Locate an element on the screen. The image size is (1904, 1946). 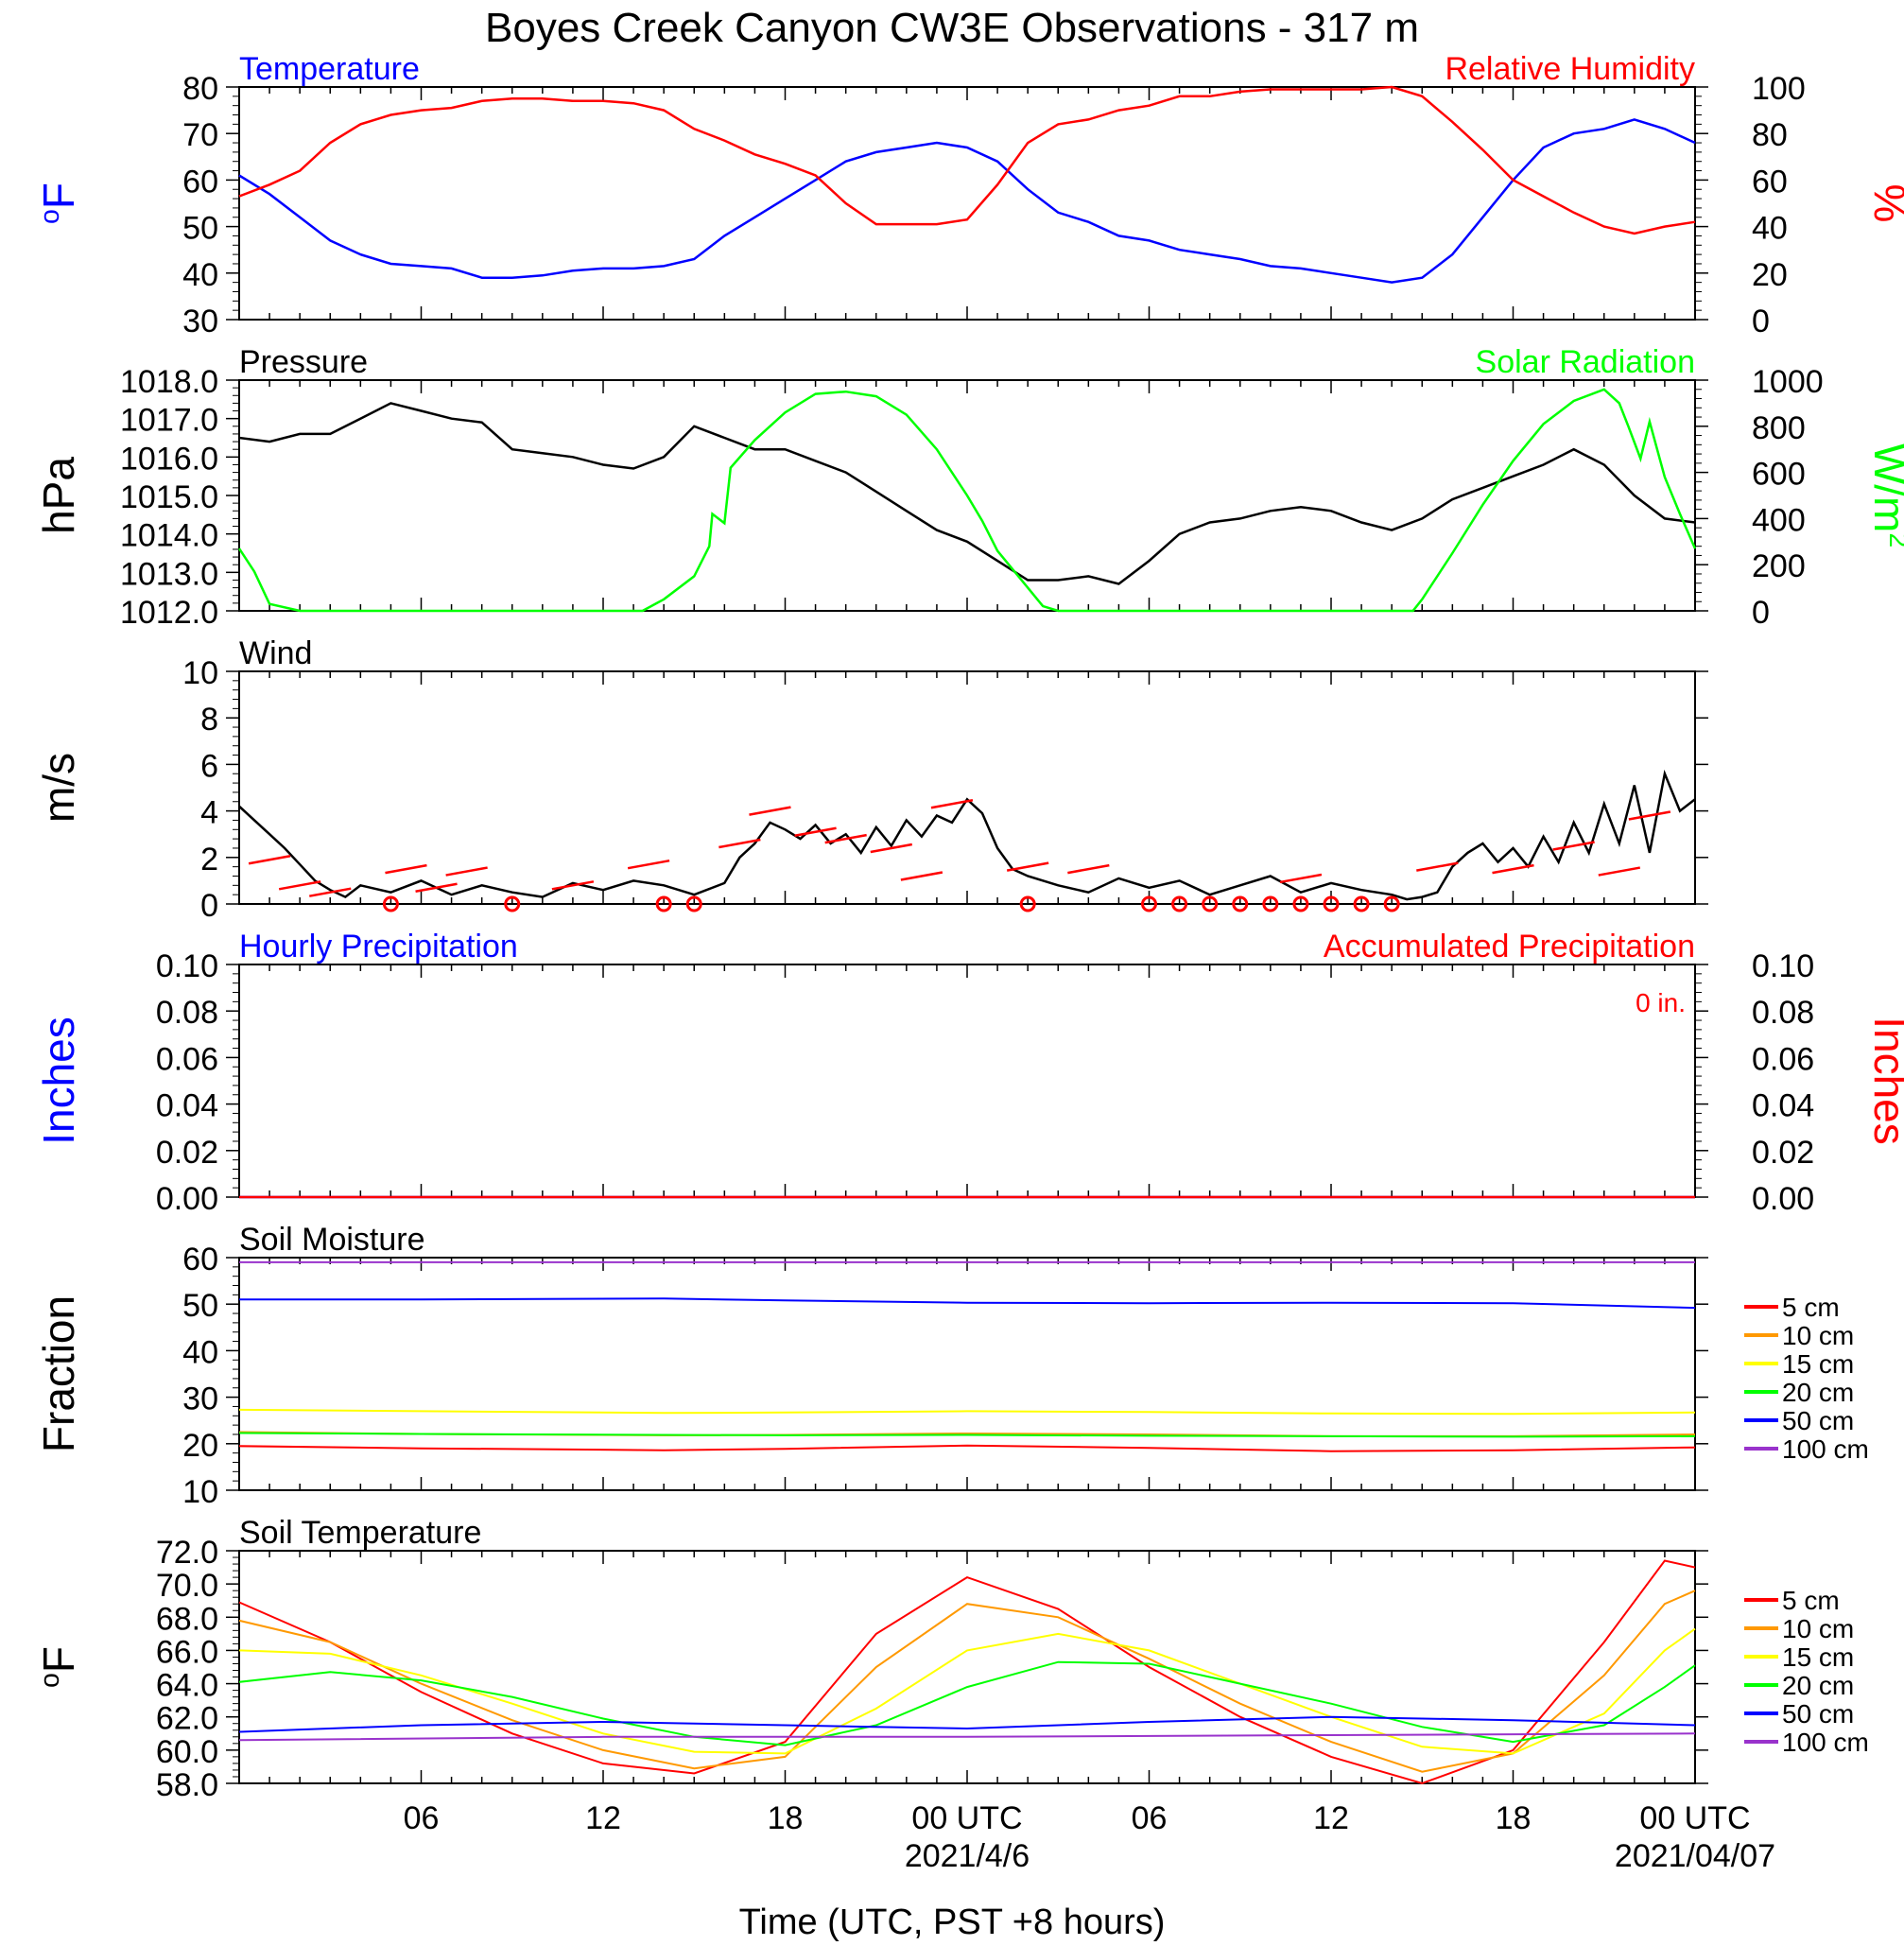
y-tick-label-left: 62.0 is located at coordinates (187, 1719).